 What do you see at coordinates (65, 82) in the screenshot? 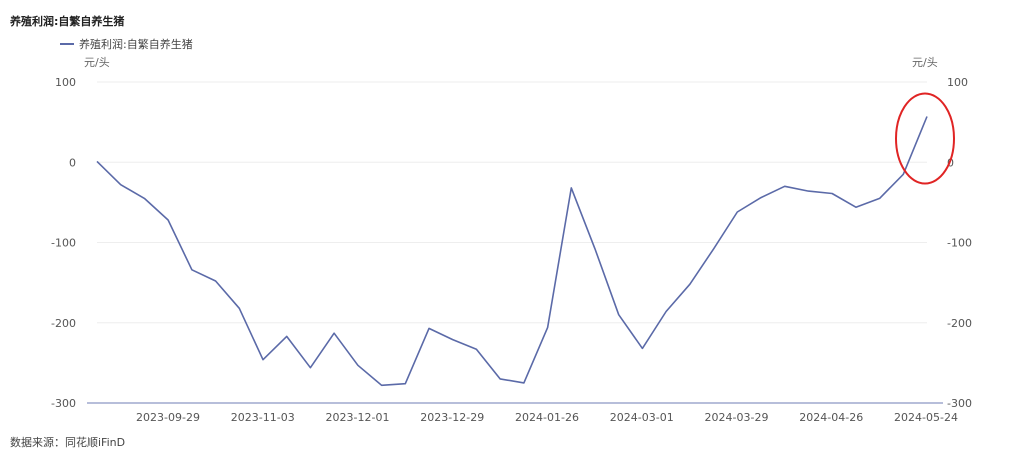
I see `y-tick-label-left: 100` at bounding box center [65, 82].